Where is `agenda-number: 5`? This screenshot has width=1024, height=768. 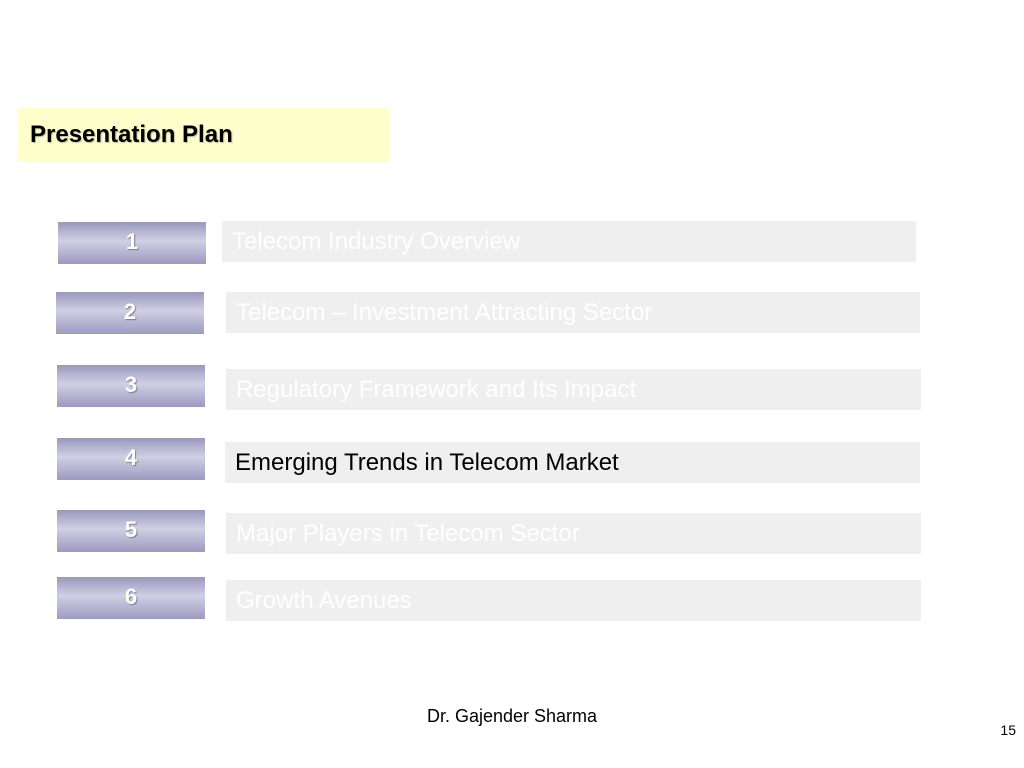 agenda-number: 5 is located at coordinates (131, 529).